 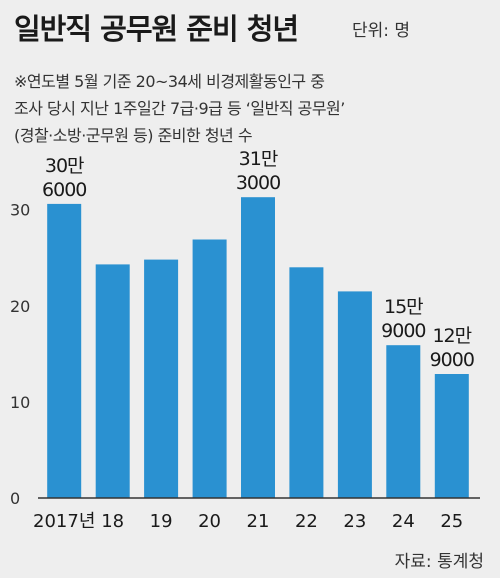 What do you see at coordinates (354, 521) in the screenshot?
I see `x-tick-label: 23` at bounding box center [354, 521].